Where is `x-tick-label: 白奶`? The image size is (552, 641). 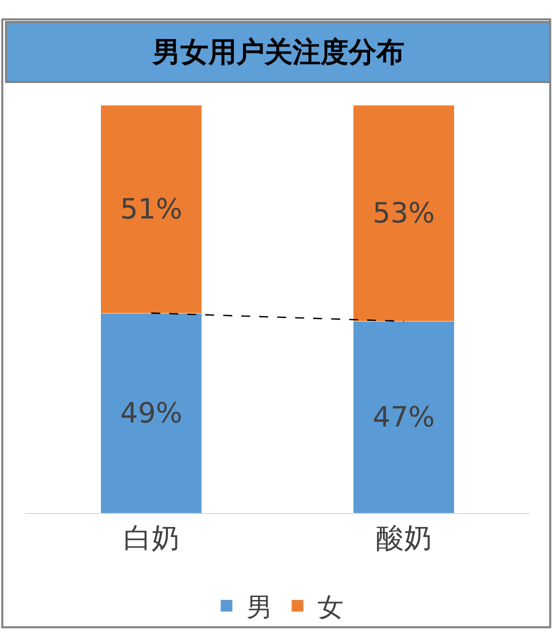 x-tick-label: 白奶 is located at coordinates (151, 538).